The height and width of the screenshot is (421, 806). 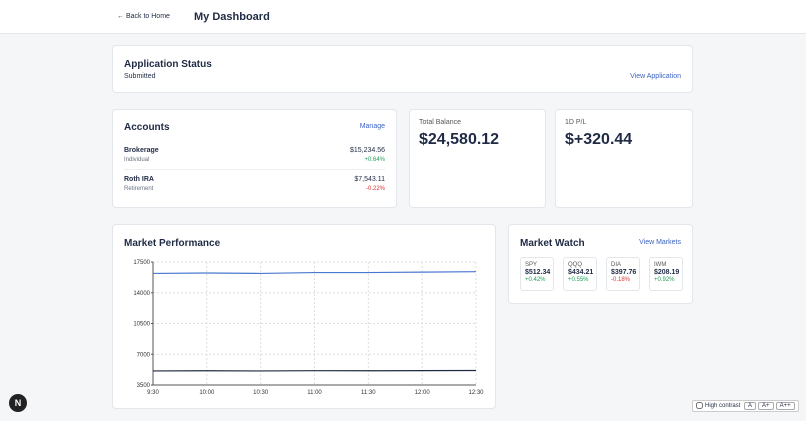 I want to click on account-kind: Individual, so click(x=137, y=160).